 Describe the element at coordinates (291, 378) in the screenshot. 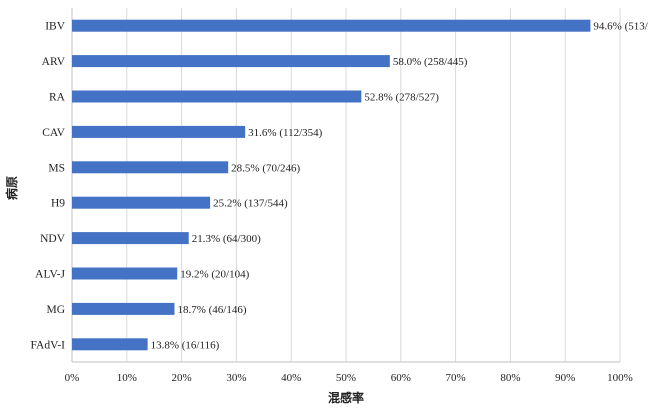

I see `x-tick-label: 40%` at that location.